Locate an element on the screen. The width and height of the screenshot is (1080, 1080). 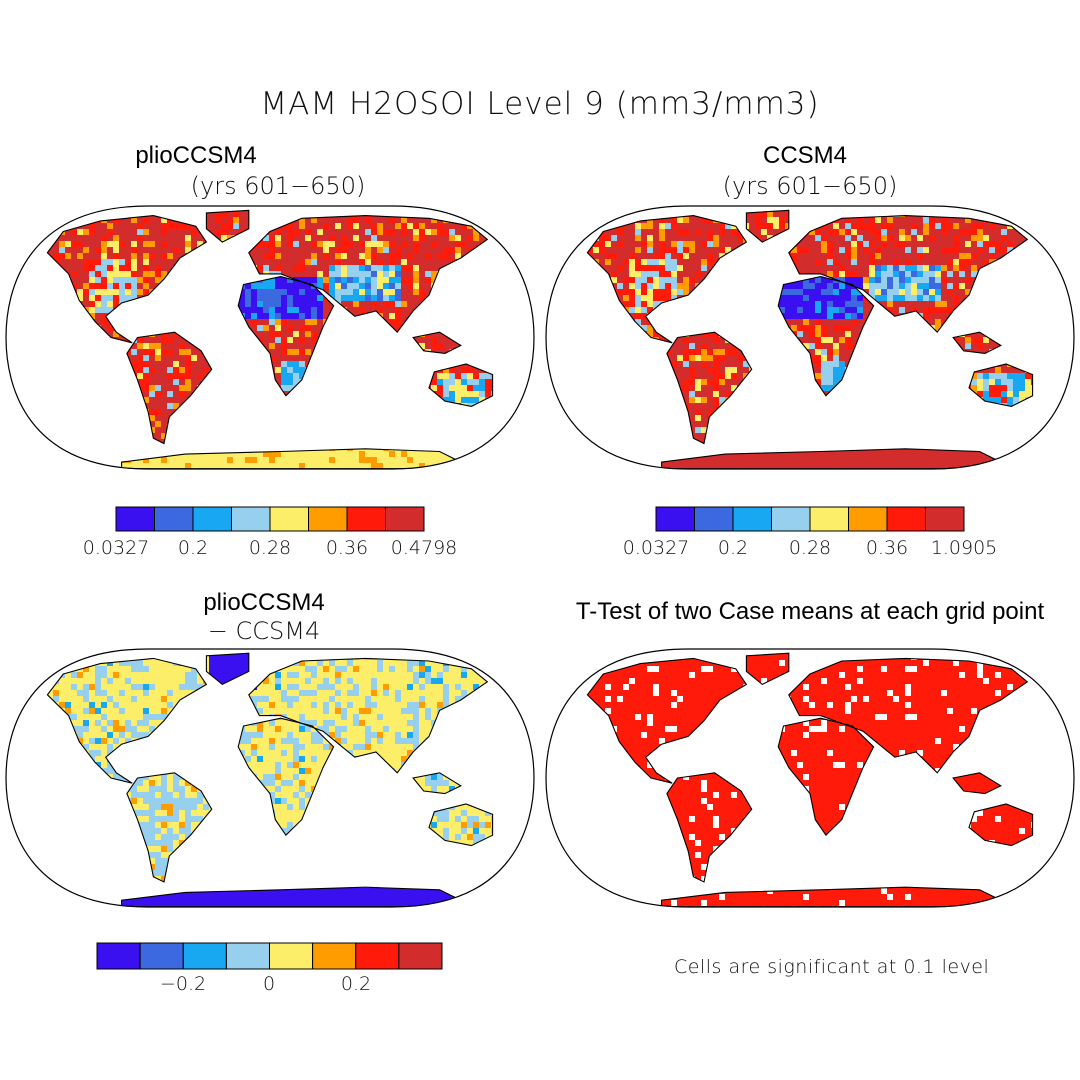
map-diff is located at coordinates (270, 778).